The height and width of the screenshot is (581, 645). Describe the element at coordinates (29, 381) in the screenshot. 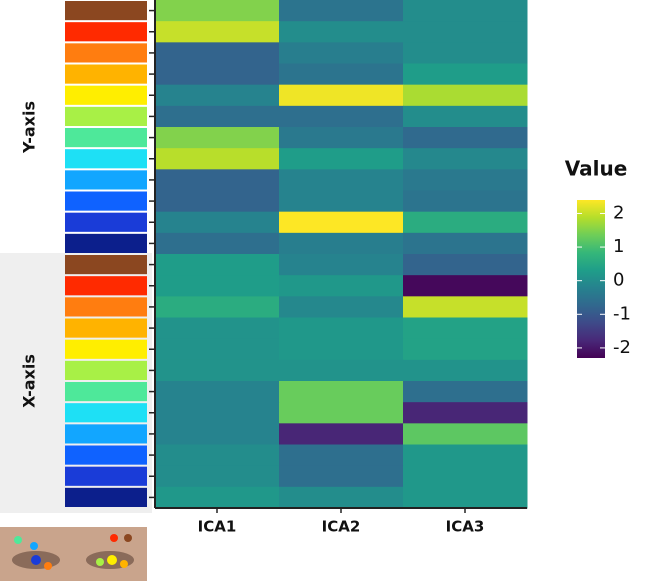

I see `group-label: X-axis` at that location.